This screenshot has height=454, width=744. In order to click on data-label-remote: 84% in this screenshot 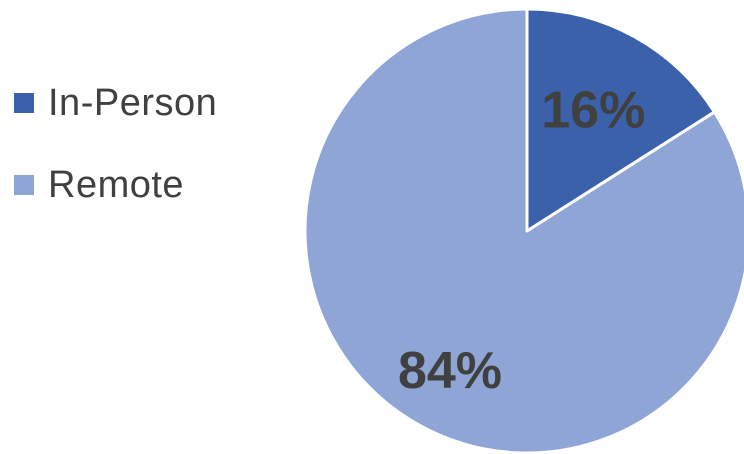, I will do `click(450, 371)`.